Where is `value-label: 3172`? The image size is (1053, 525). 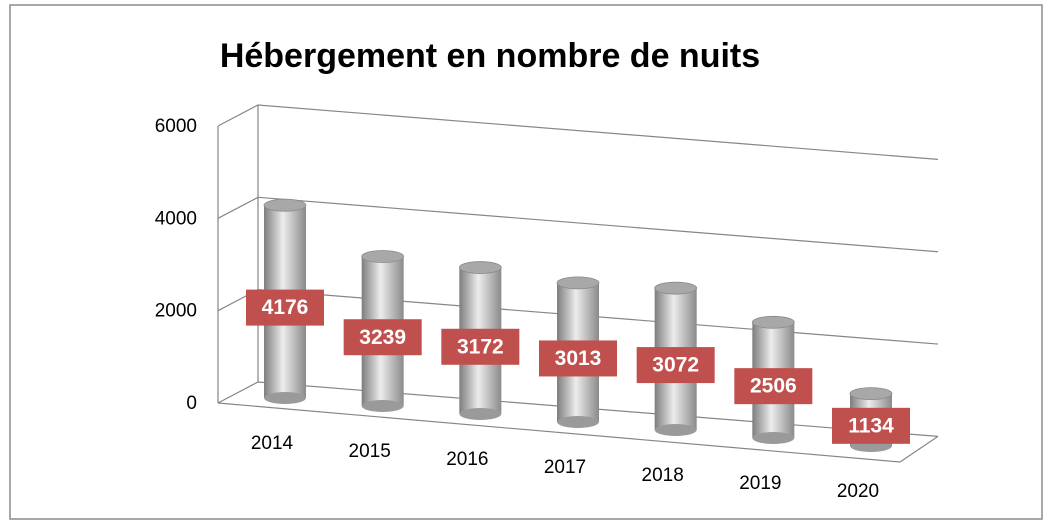
value-label: 3172 is located at coordinates (480, 346).